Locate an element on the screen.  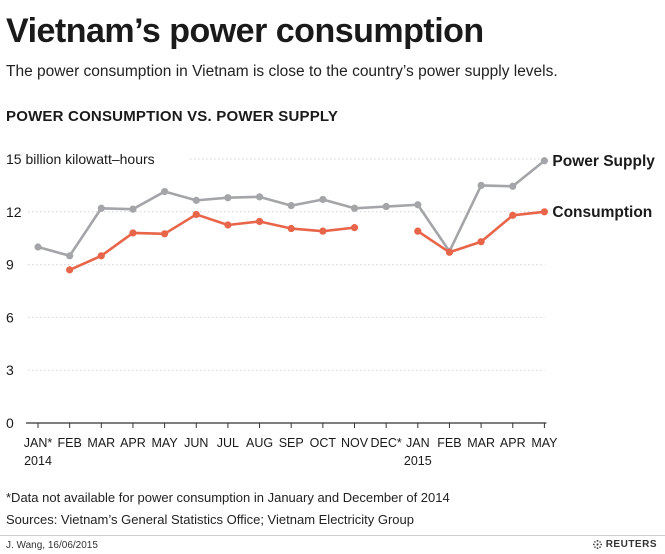
y-tick-label: 3 is located at coordinates (10, 370).